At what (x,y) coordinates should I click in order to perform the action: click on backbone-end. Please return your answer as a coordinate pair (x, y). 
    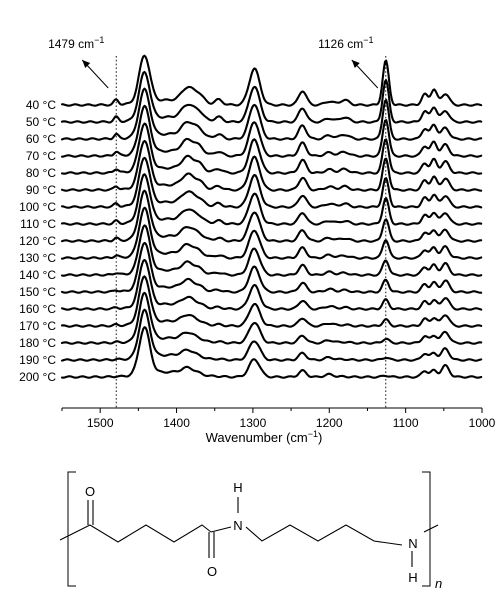
    Looking at the image, I should click on (431, 528).